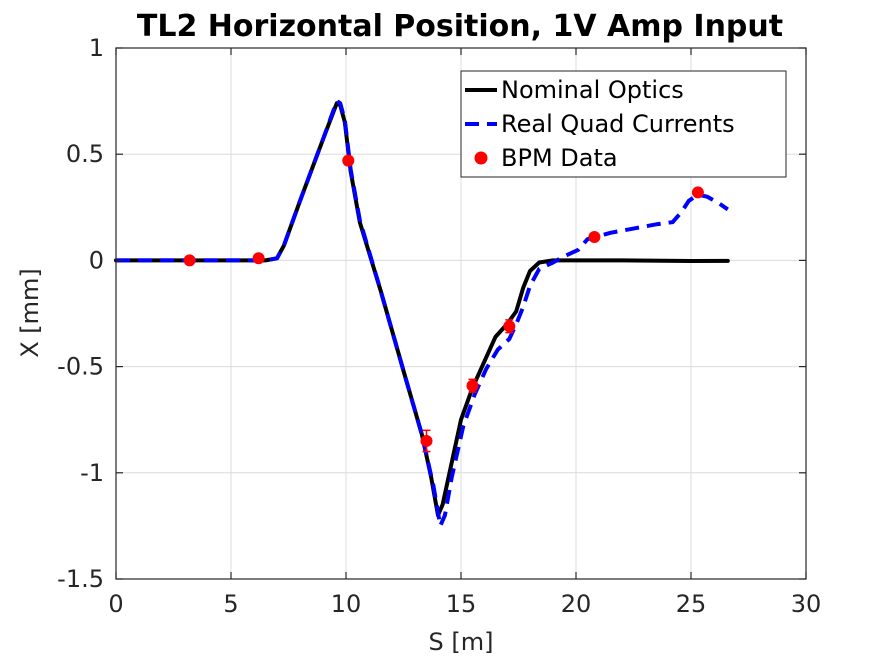 Image resolution: width=891 pixels, height=659 pixels. What do you see at coordinates (85, 154) in the screenshot?
I see `y-tick-label: 0.5` at bounding box center [85, 154].